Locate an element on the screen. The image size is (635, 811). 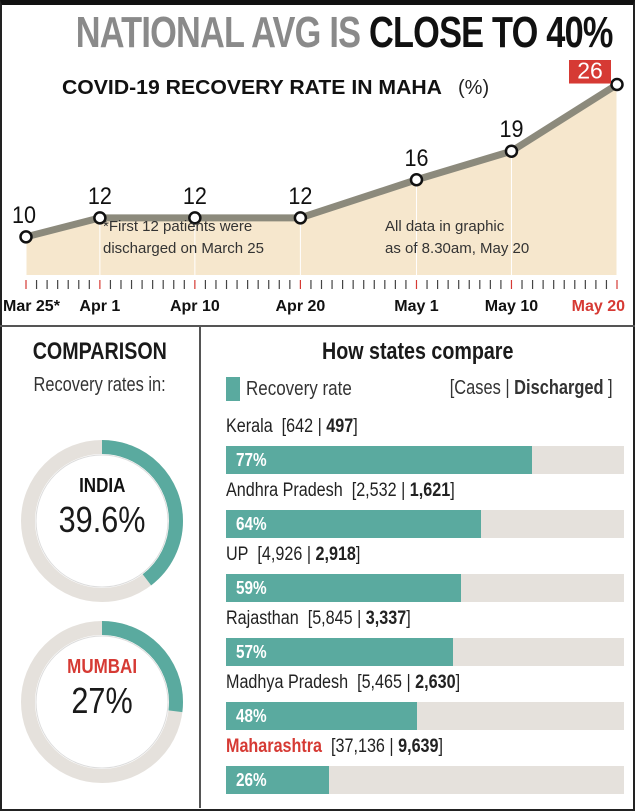
headline: NATIONAL AVG IS CLOSE TO 40% is located at coordinates (317, 33).